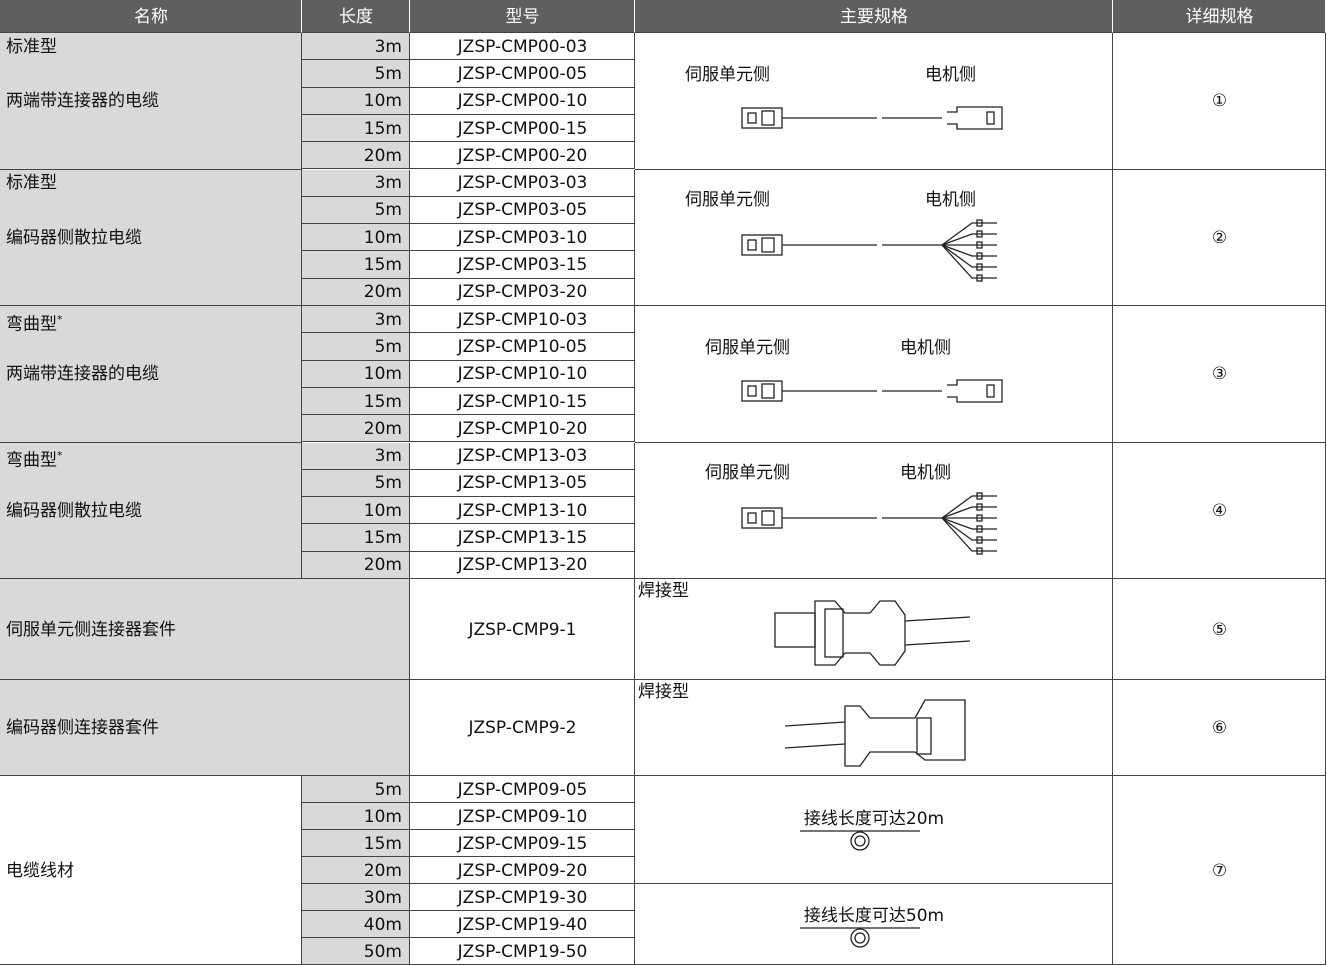 This screenshot has width=1327, height=965. I want to click on spec-label: 焊接型, so click(663, 692).